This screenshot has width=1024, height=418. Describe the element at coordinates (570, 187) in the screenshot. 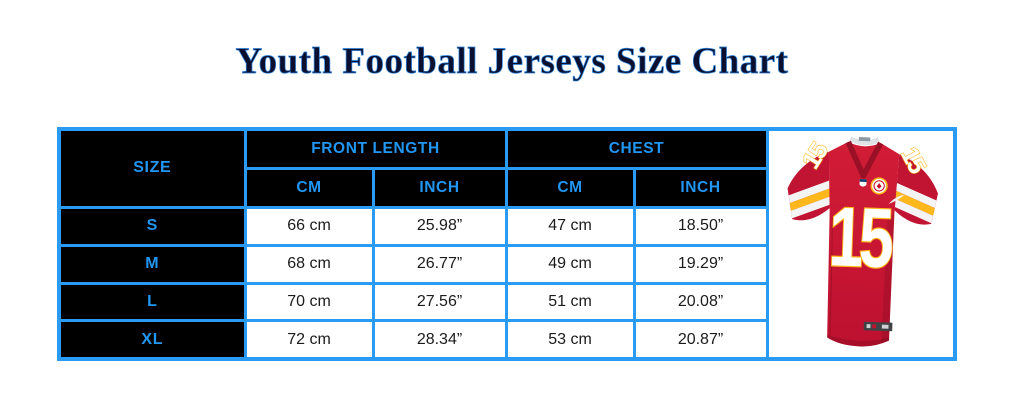

I see `subheader-chest-cm: CM` at that location.